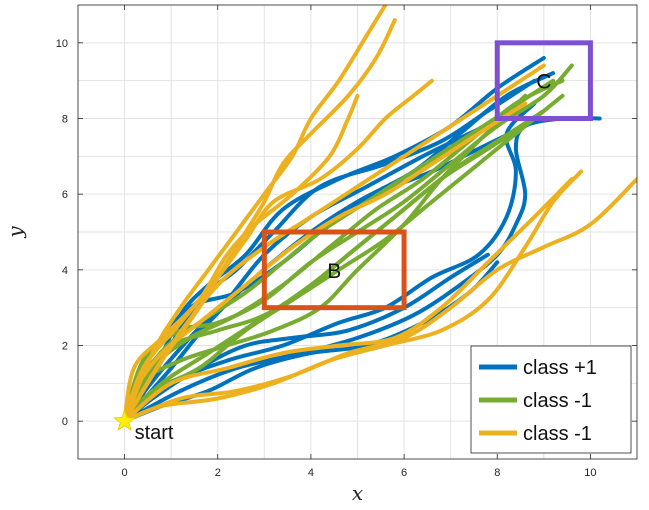  What do you see at coordinates (65, 120) in the screenshot?
I see `y-tick-label: 8` at bounding box center [65, 120].